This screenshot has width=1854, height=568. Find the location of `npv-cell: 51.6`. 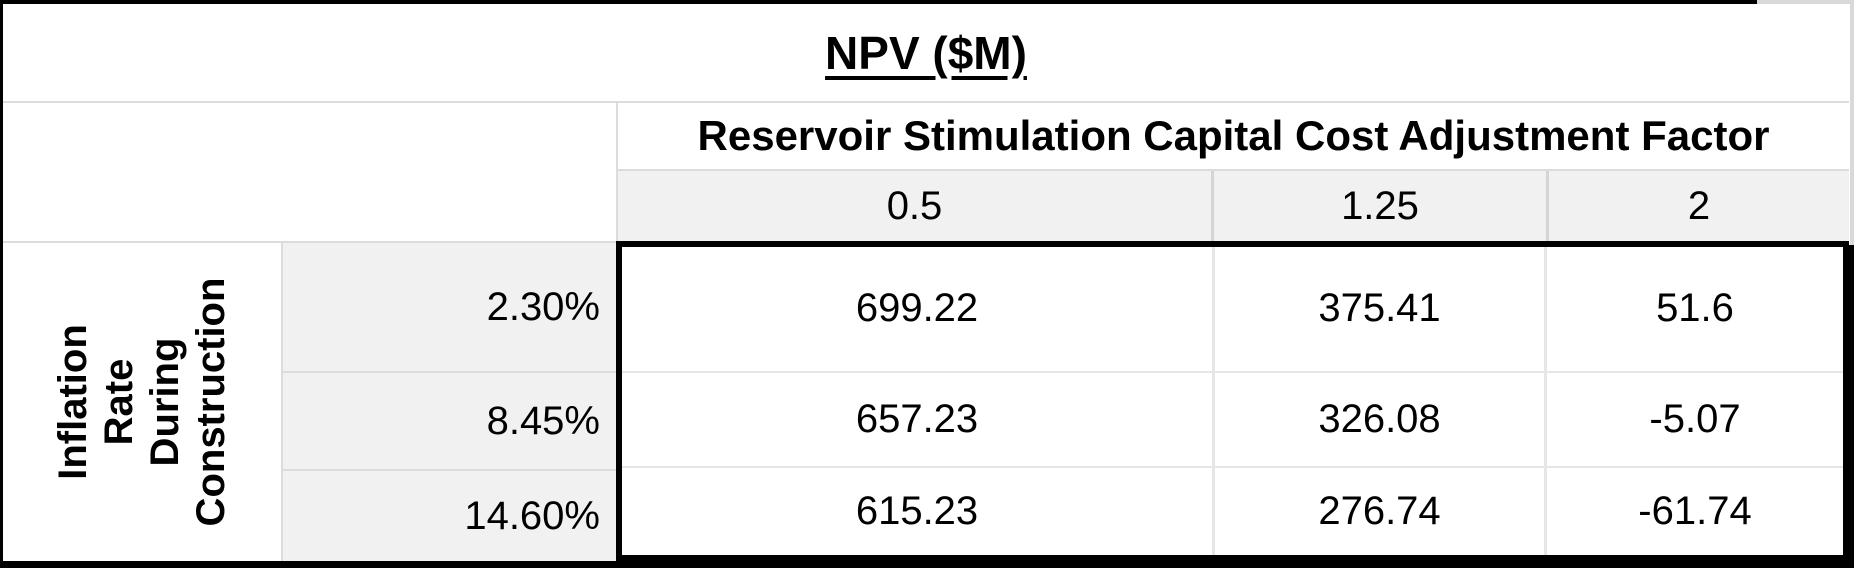

npv-cell: 51.6 is located at coordinates (1695, 308).